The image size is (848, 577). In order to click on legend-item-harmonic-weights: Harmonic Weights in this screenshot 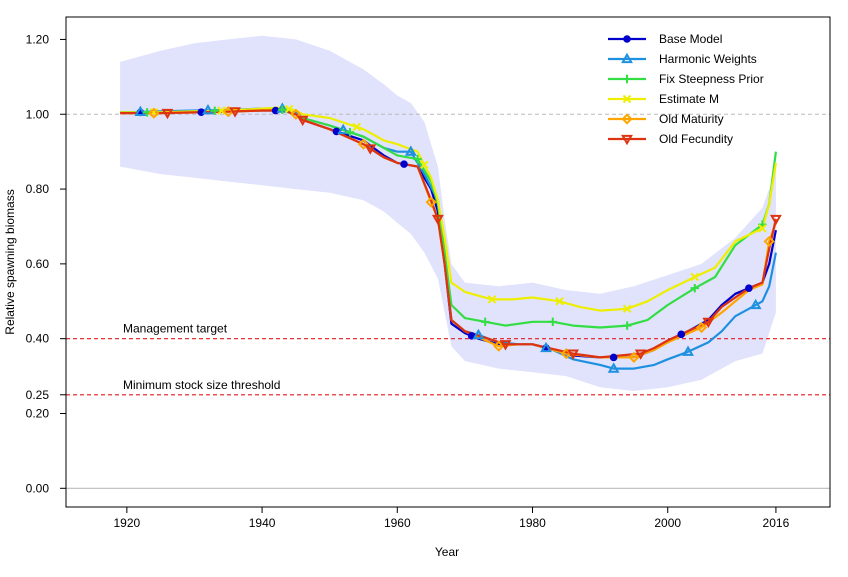, I will do `click(682, 59)`.